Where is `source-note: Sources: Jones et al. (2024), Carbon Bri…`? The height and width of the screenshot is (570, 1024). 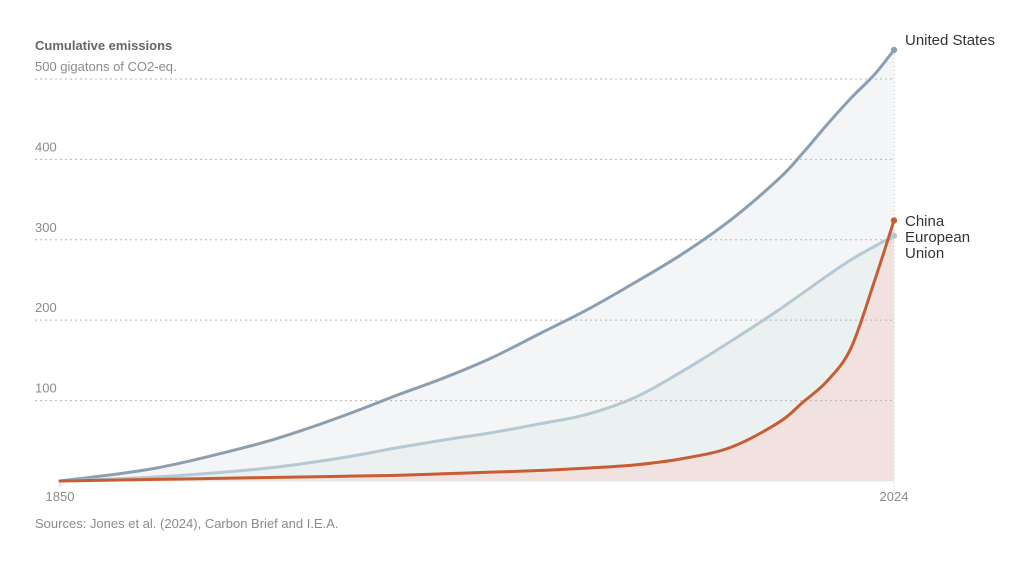 source-note: Sources: Jones et al. (2024), Carbon Bri… is located at coordinates (187, 523).